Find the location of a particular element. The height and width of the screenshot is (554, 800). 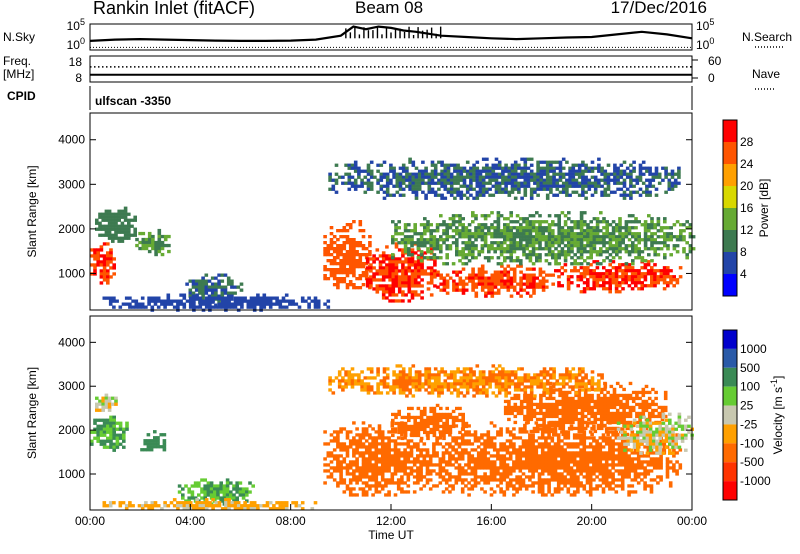

power-ytick-label-0: 1000 is located at coordinates (71, 273).